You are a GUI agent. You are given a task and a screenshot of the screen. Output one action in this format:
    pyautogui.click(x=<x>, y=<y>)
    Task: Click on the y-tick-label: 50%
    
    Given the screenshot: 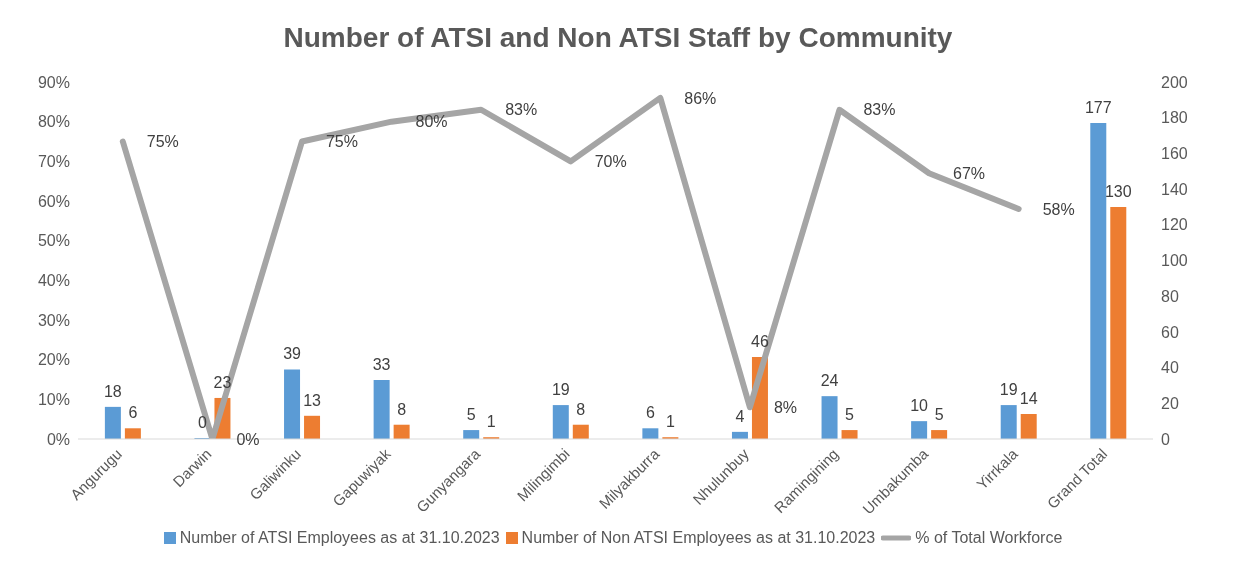 What is the action you would take?
    pyautogui.click(x=53, y=241)
    